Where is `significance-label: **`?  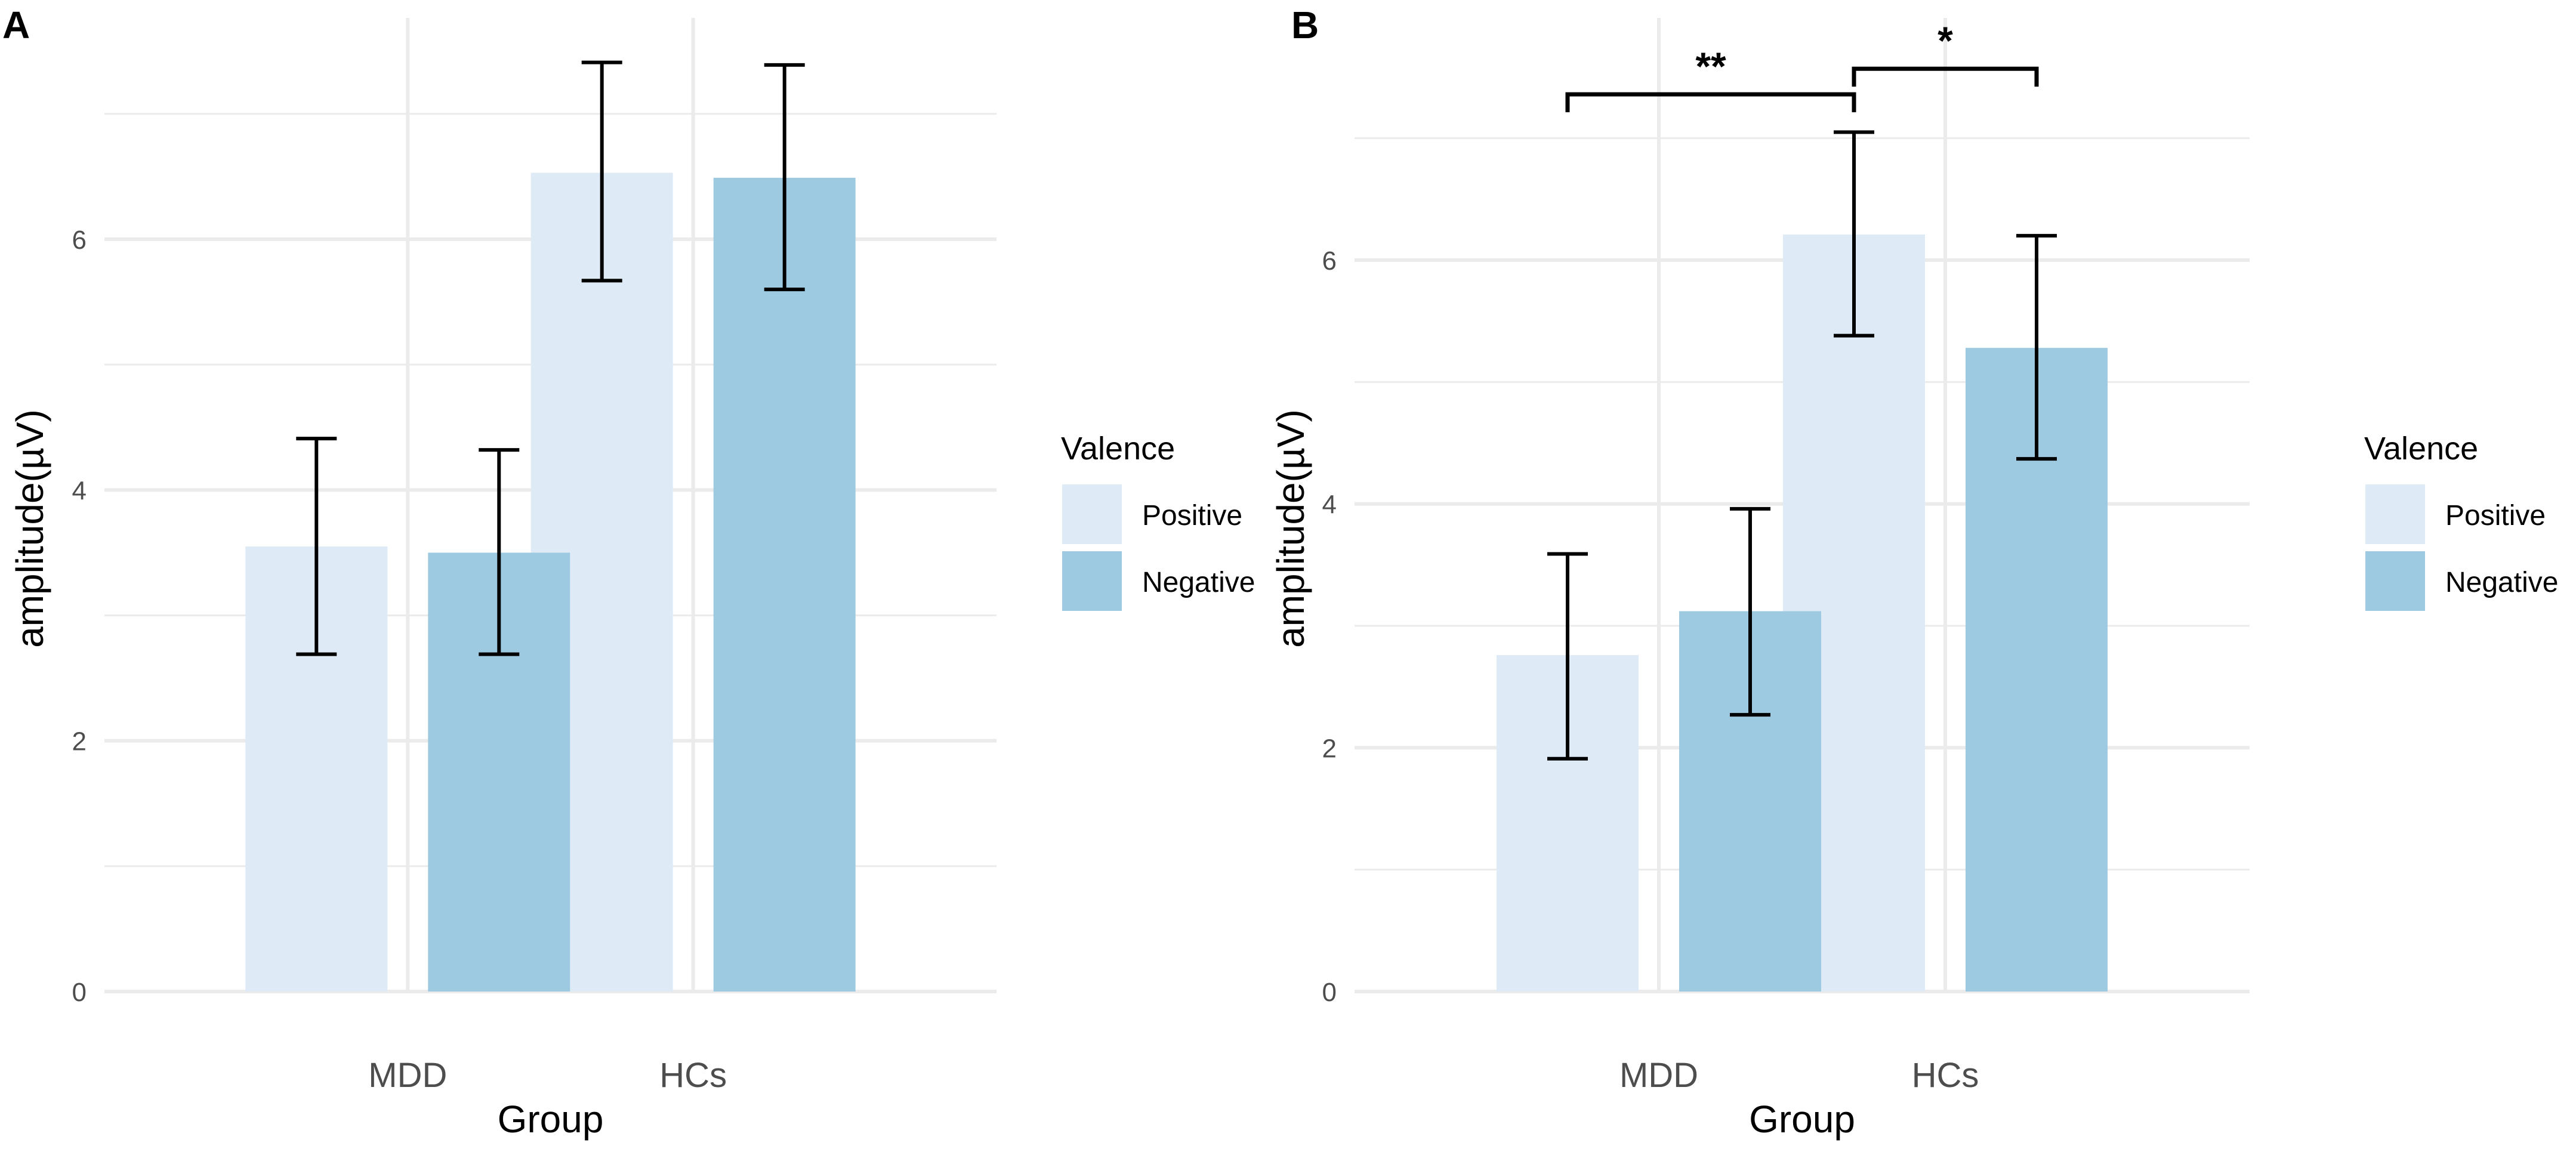
significance-label: ** is located at coordinates (1710, 66).